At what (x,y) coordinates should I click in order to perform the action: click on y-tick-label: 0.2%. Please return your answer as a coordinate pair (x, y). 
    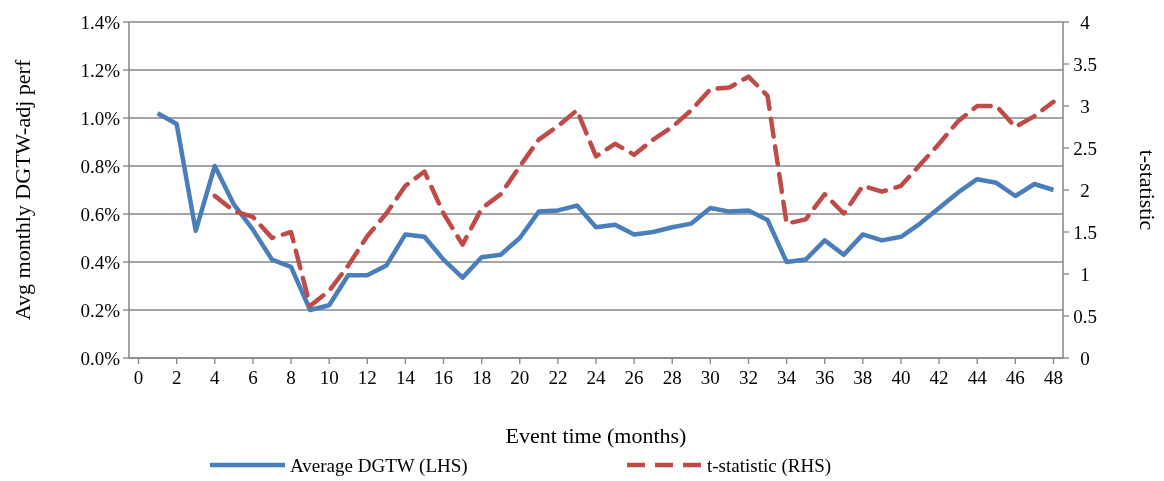
    Looking at the image, I should click on (100, 310).